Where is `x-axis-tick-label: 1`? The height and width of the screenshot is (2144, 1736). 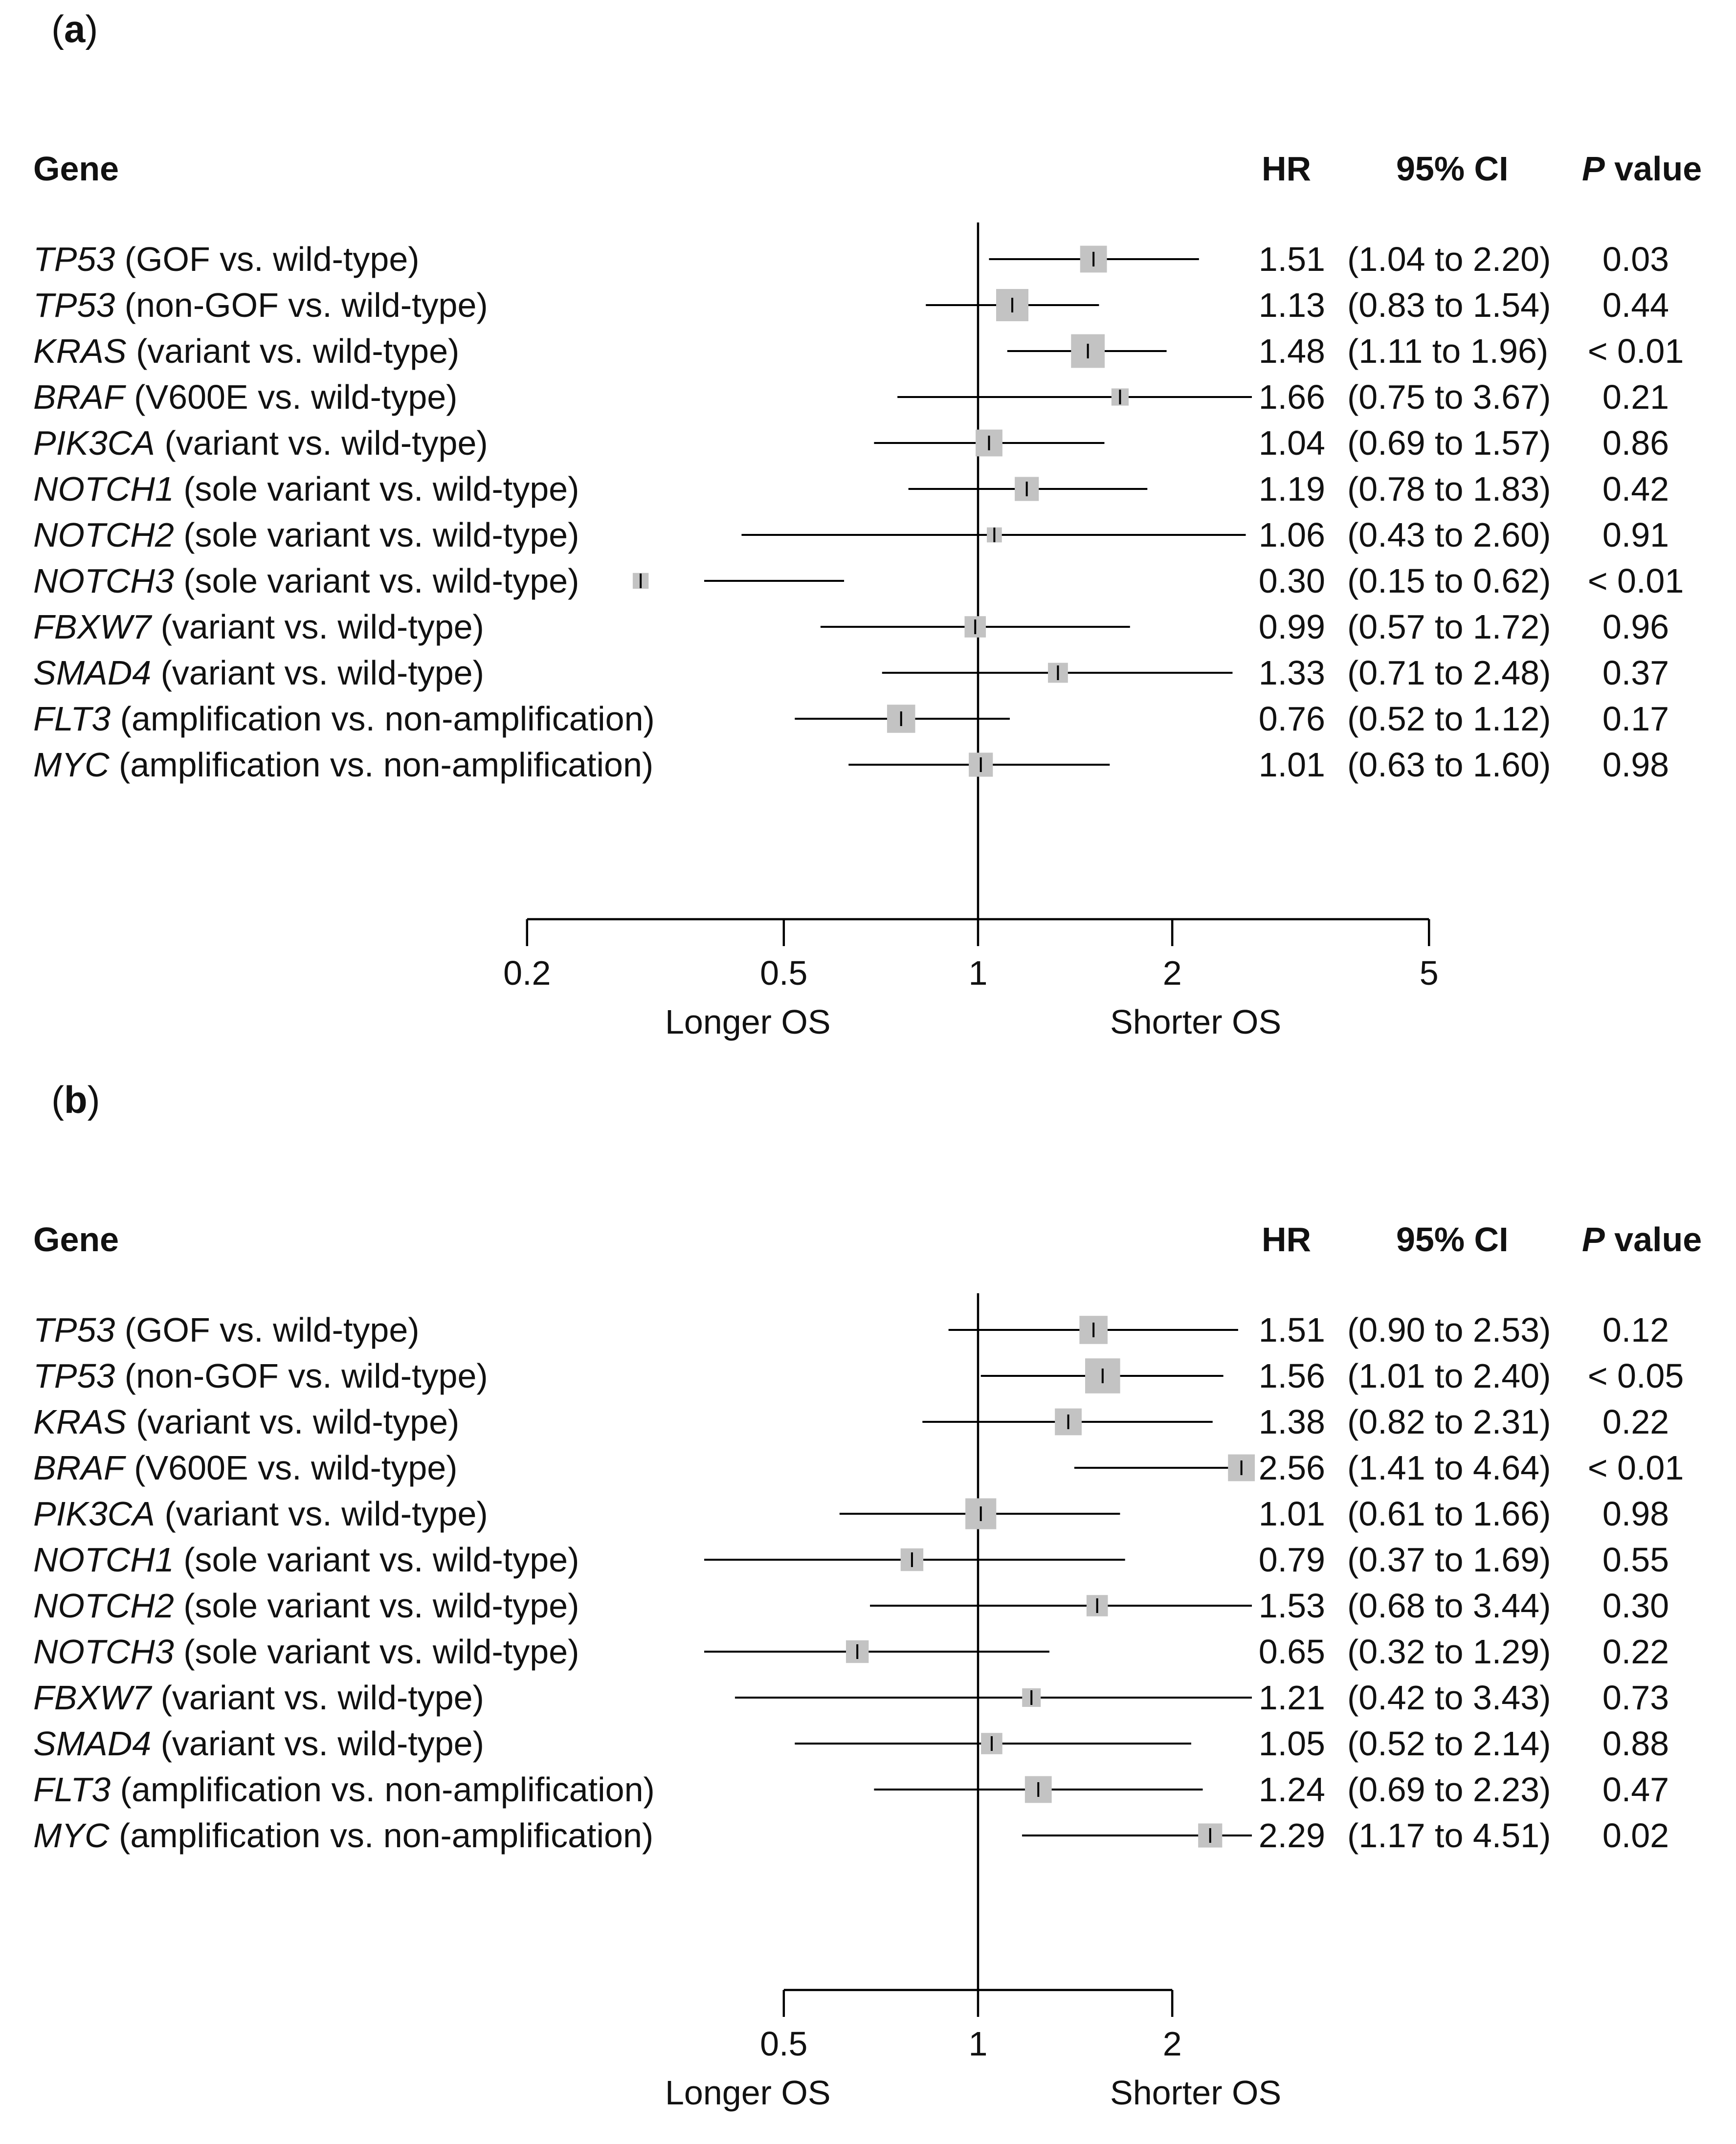 x-axis-tick-label: 1 is located at coordinates (978, 973).